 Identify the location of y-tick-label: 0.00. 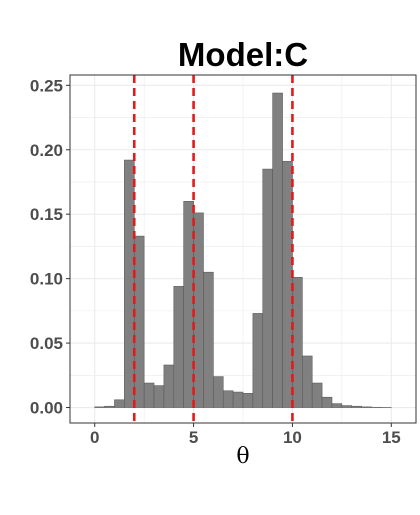
(46, 408).